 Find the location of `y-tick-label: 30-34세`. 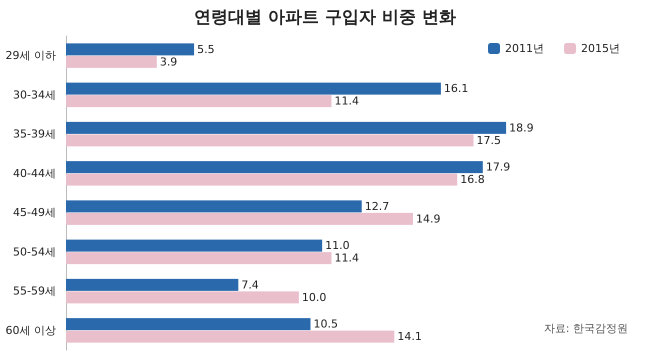

y-tick-label: 30-34세 is located at coordinates (34, 95).